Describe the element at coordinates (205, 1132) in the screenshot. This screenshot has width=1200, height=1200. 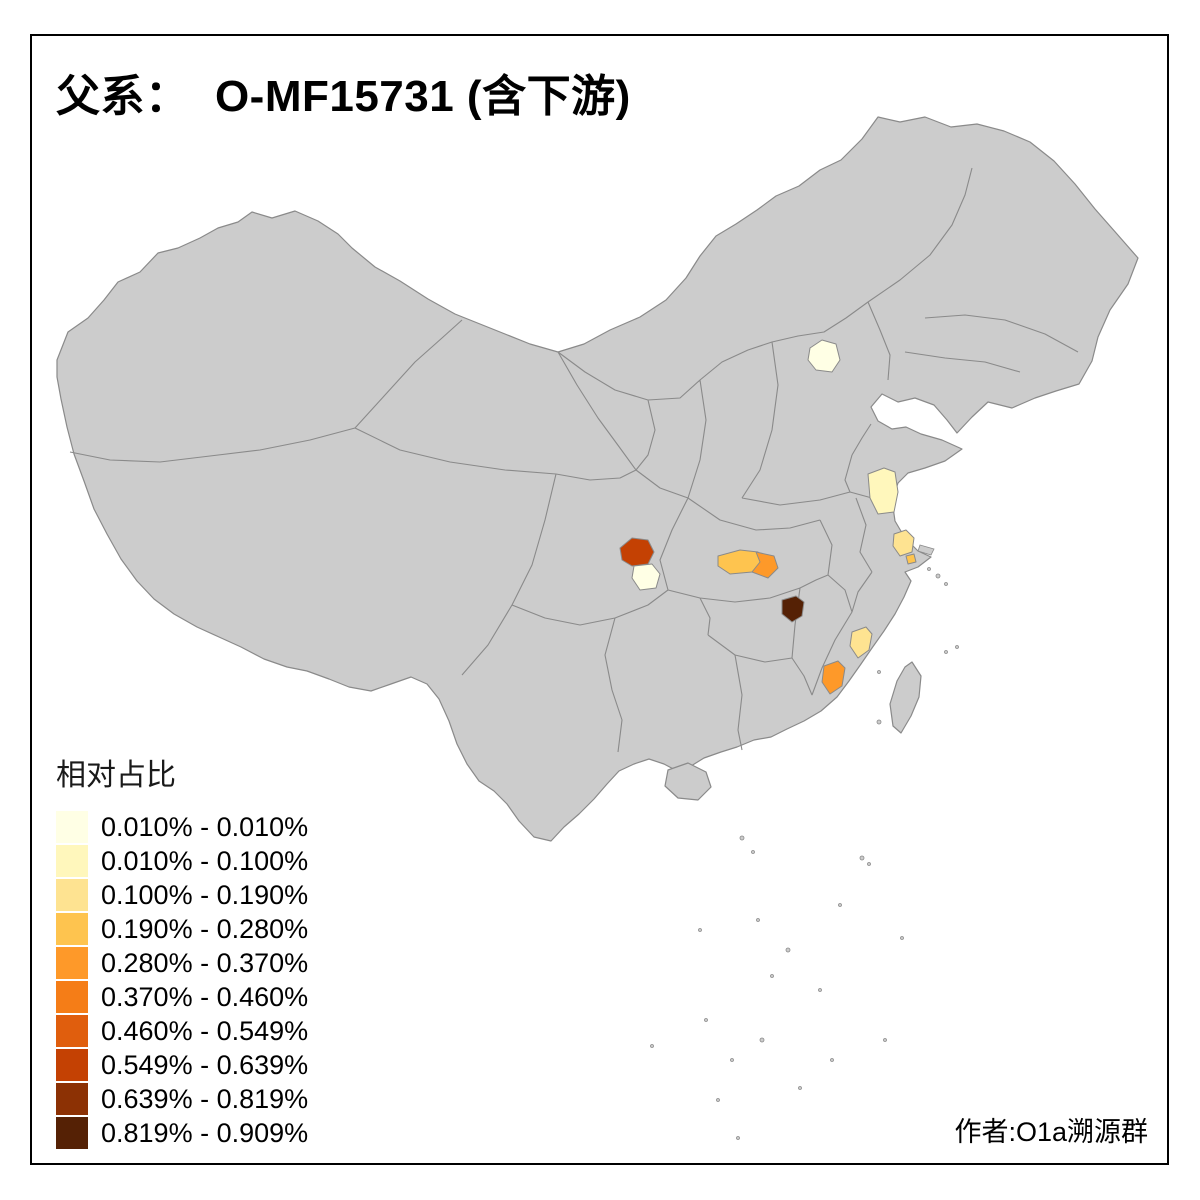
I see `legend-label: 0.819% - 0.909%` at that location.